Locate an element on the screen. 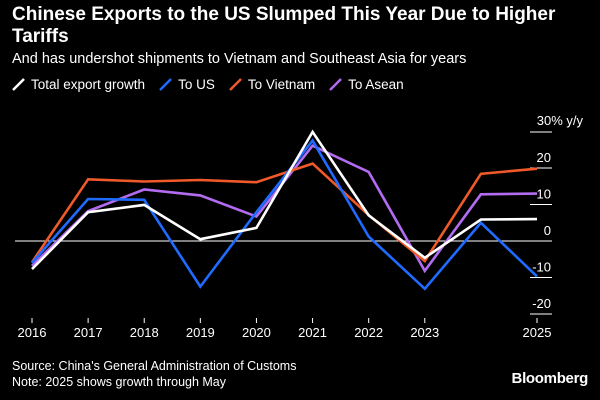 The height and width of the screenshot is (400, 600). x-tick-label: 2021 is located at coordinates (312, 332).